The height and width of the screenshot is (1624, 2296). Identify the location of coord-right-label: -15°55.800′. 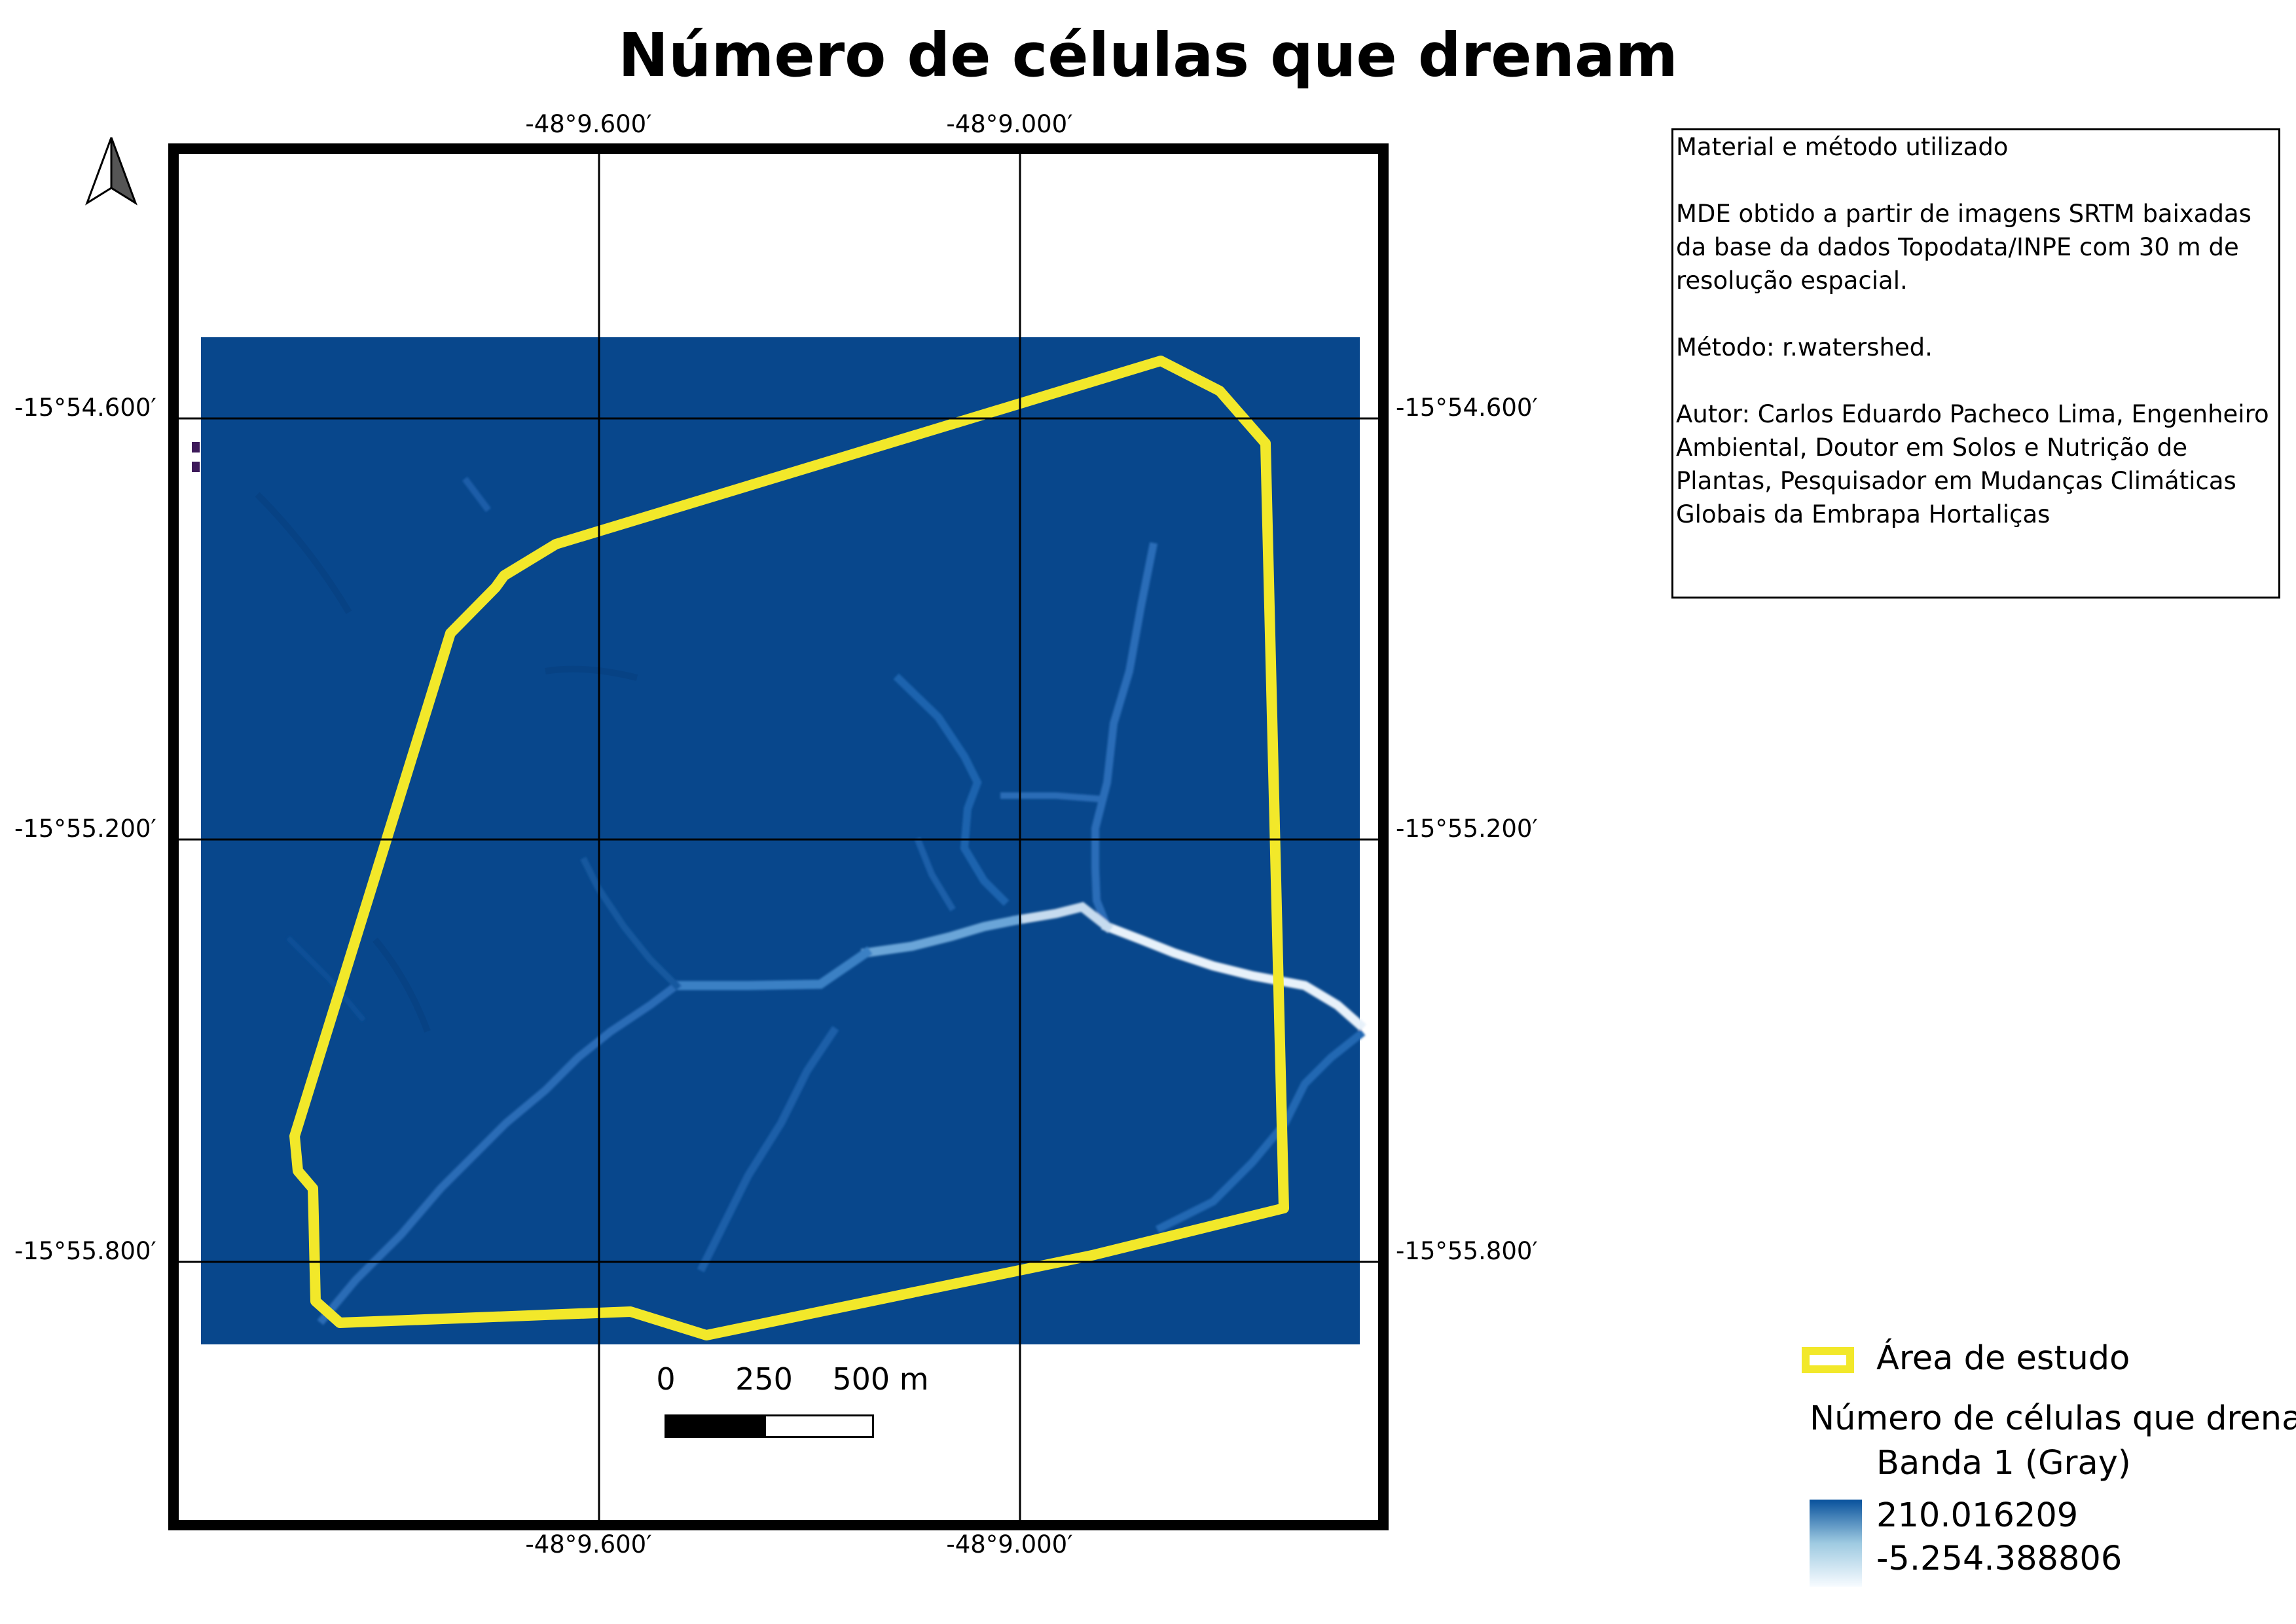
(1467, 1251).